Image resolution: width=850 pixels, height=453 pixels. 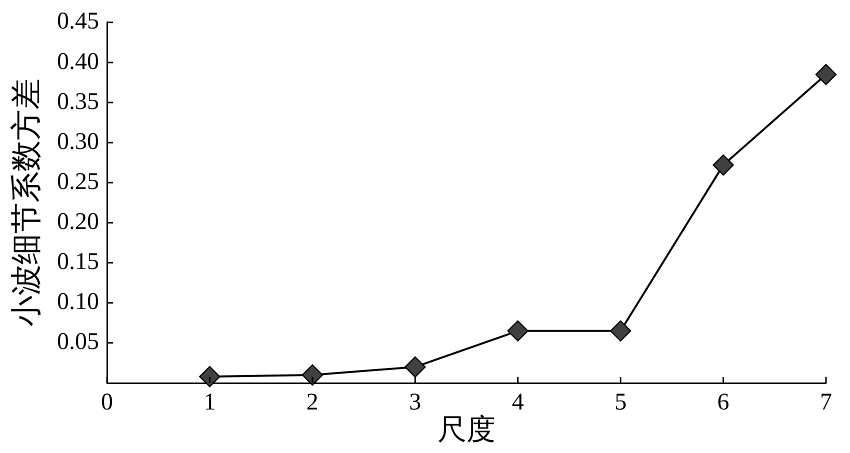 What do you see at coordinates (78, 101) in the screenshot?
I see `y-tick-label: 0.35` at bounding box center [78, 101].